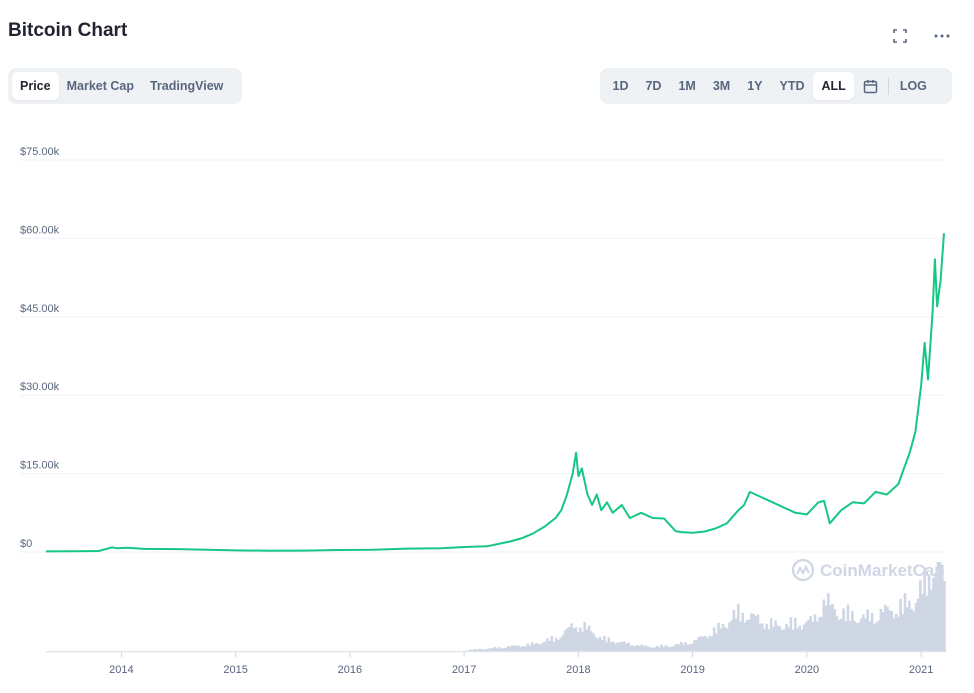 The width and height of the screenshot is (974, 693). Describe the element at coordinates (464, 670) in the screenshot. I see `x-tick-label: 2017` at that location.